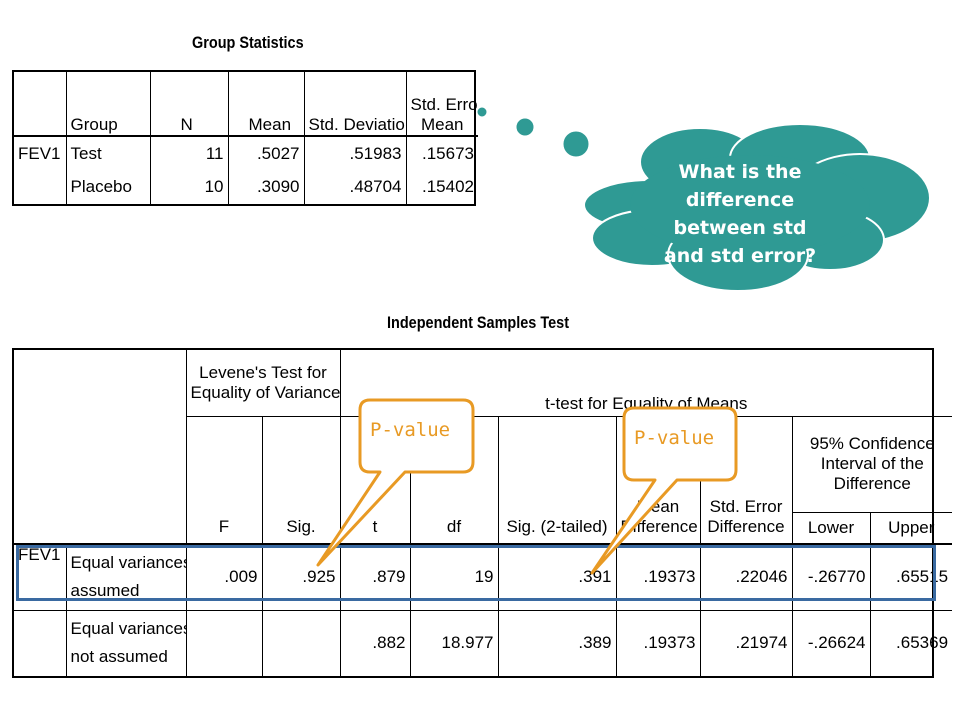 The height and width of the screenshot is (720, 960). What do you see at coordinates (354, 104) in the screenshot?
I see `col-header-std-dev: Std. Deviation` at bounding box center [354, 104].